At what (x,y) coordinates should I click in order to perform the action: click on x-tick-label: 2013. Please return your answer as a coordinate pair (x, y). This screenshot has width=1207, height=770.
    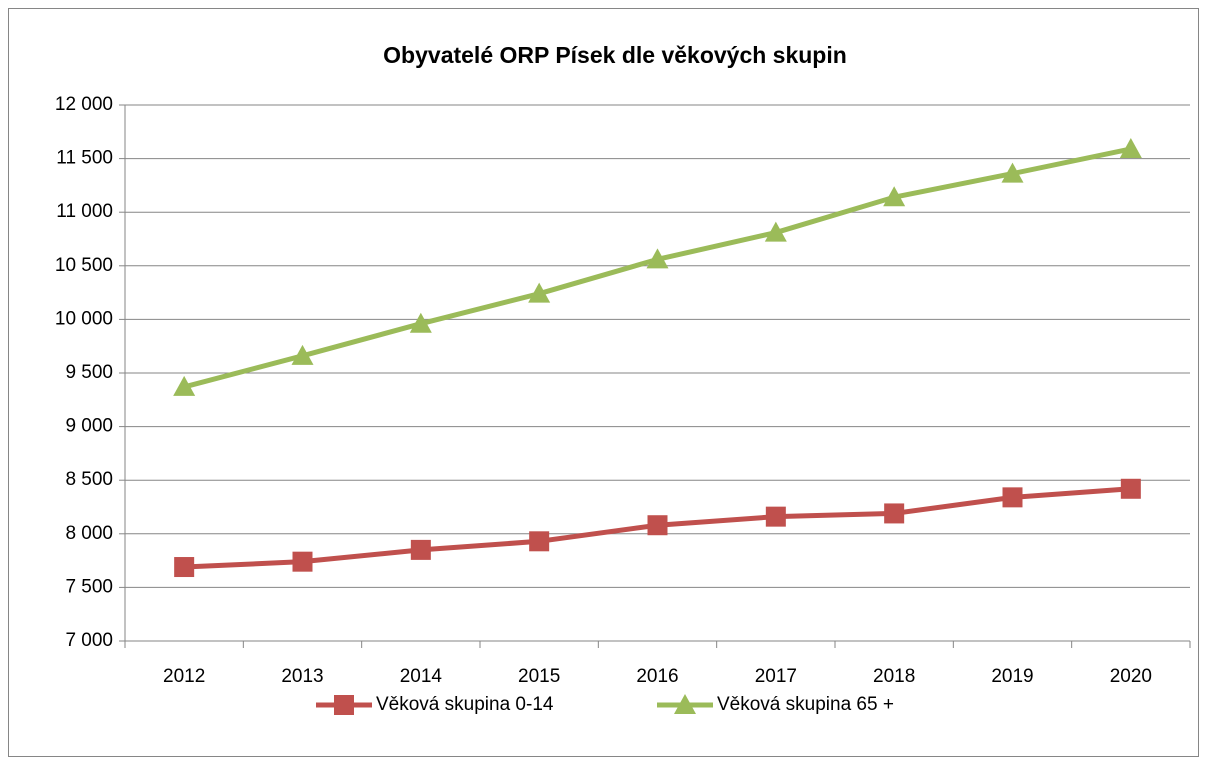
    Looking at the image, I should click on (302, 676).